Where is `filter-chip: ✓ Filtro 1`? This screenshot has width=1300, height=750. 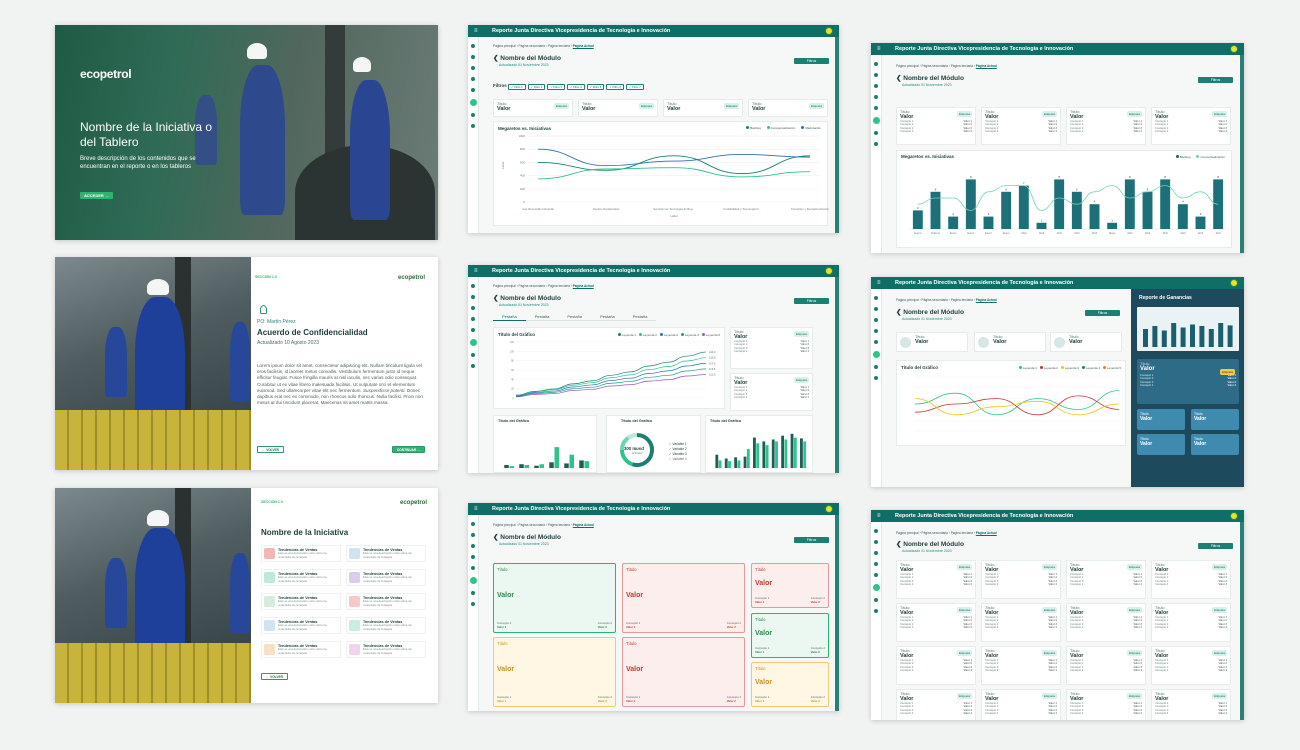
filter-chip: ✓ Filtro 1 is located at coordinates (517, 87).